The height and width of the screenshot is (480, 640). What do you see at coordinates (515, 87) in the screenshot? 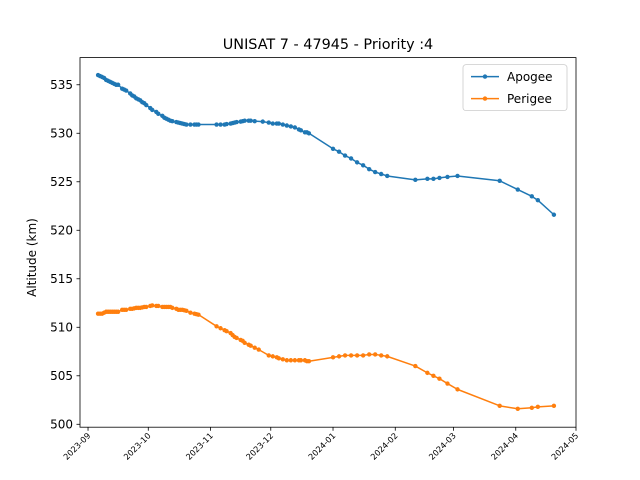
I see `legend: Apogee Perigee` at bounding box center [515, 87].